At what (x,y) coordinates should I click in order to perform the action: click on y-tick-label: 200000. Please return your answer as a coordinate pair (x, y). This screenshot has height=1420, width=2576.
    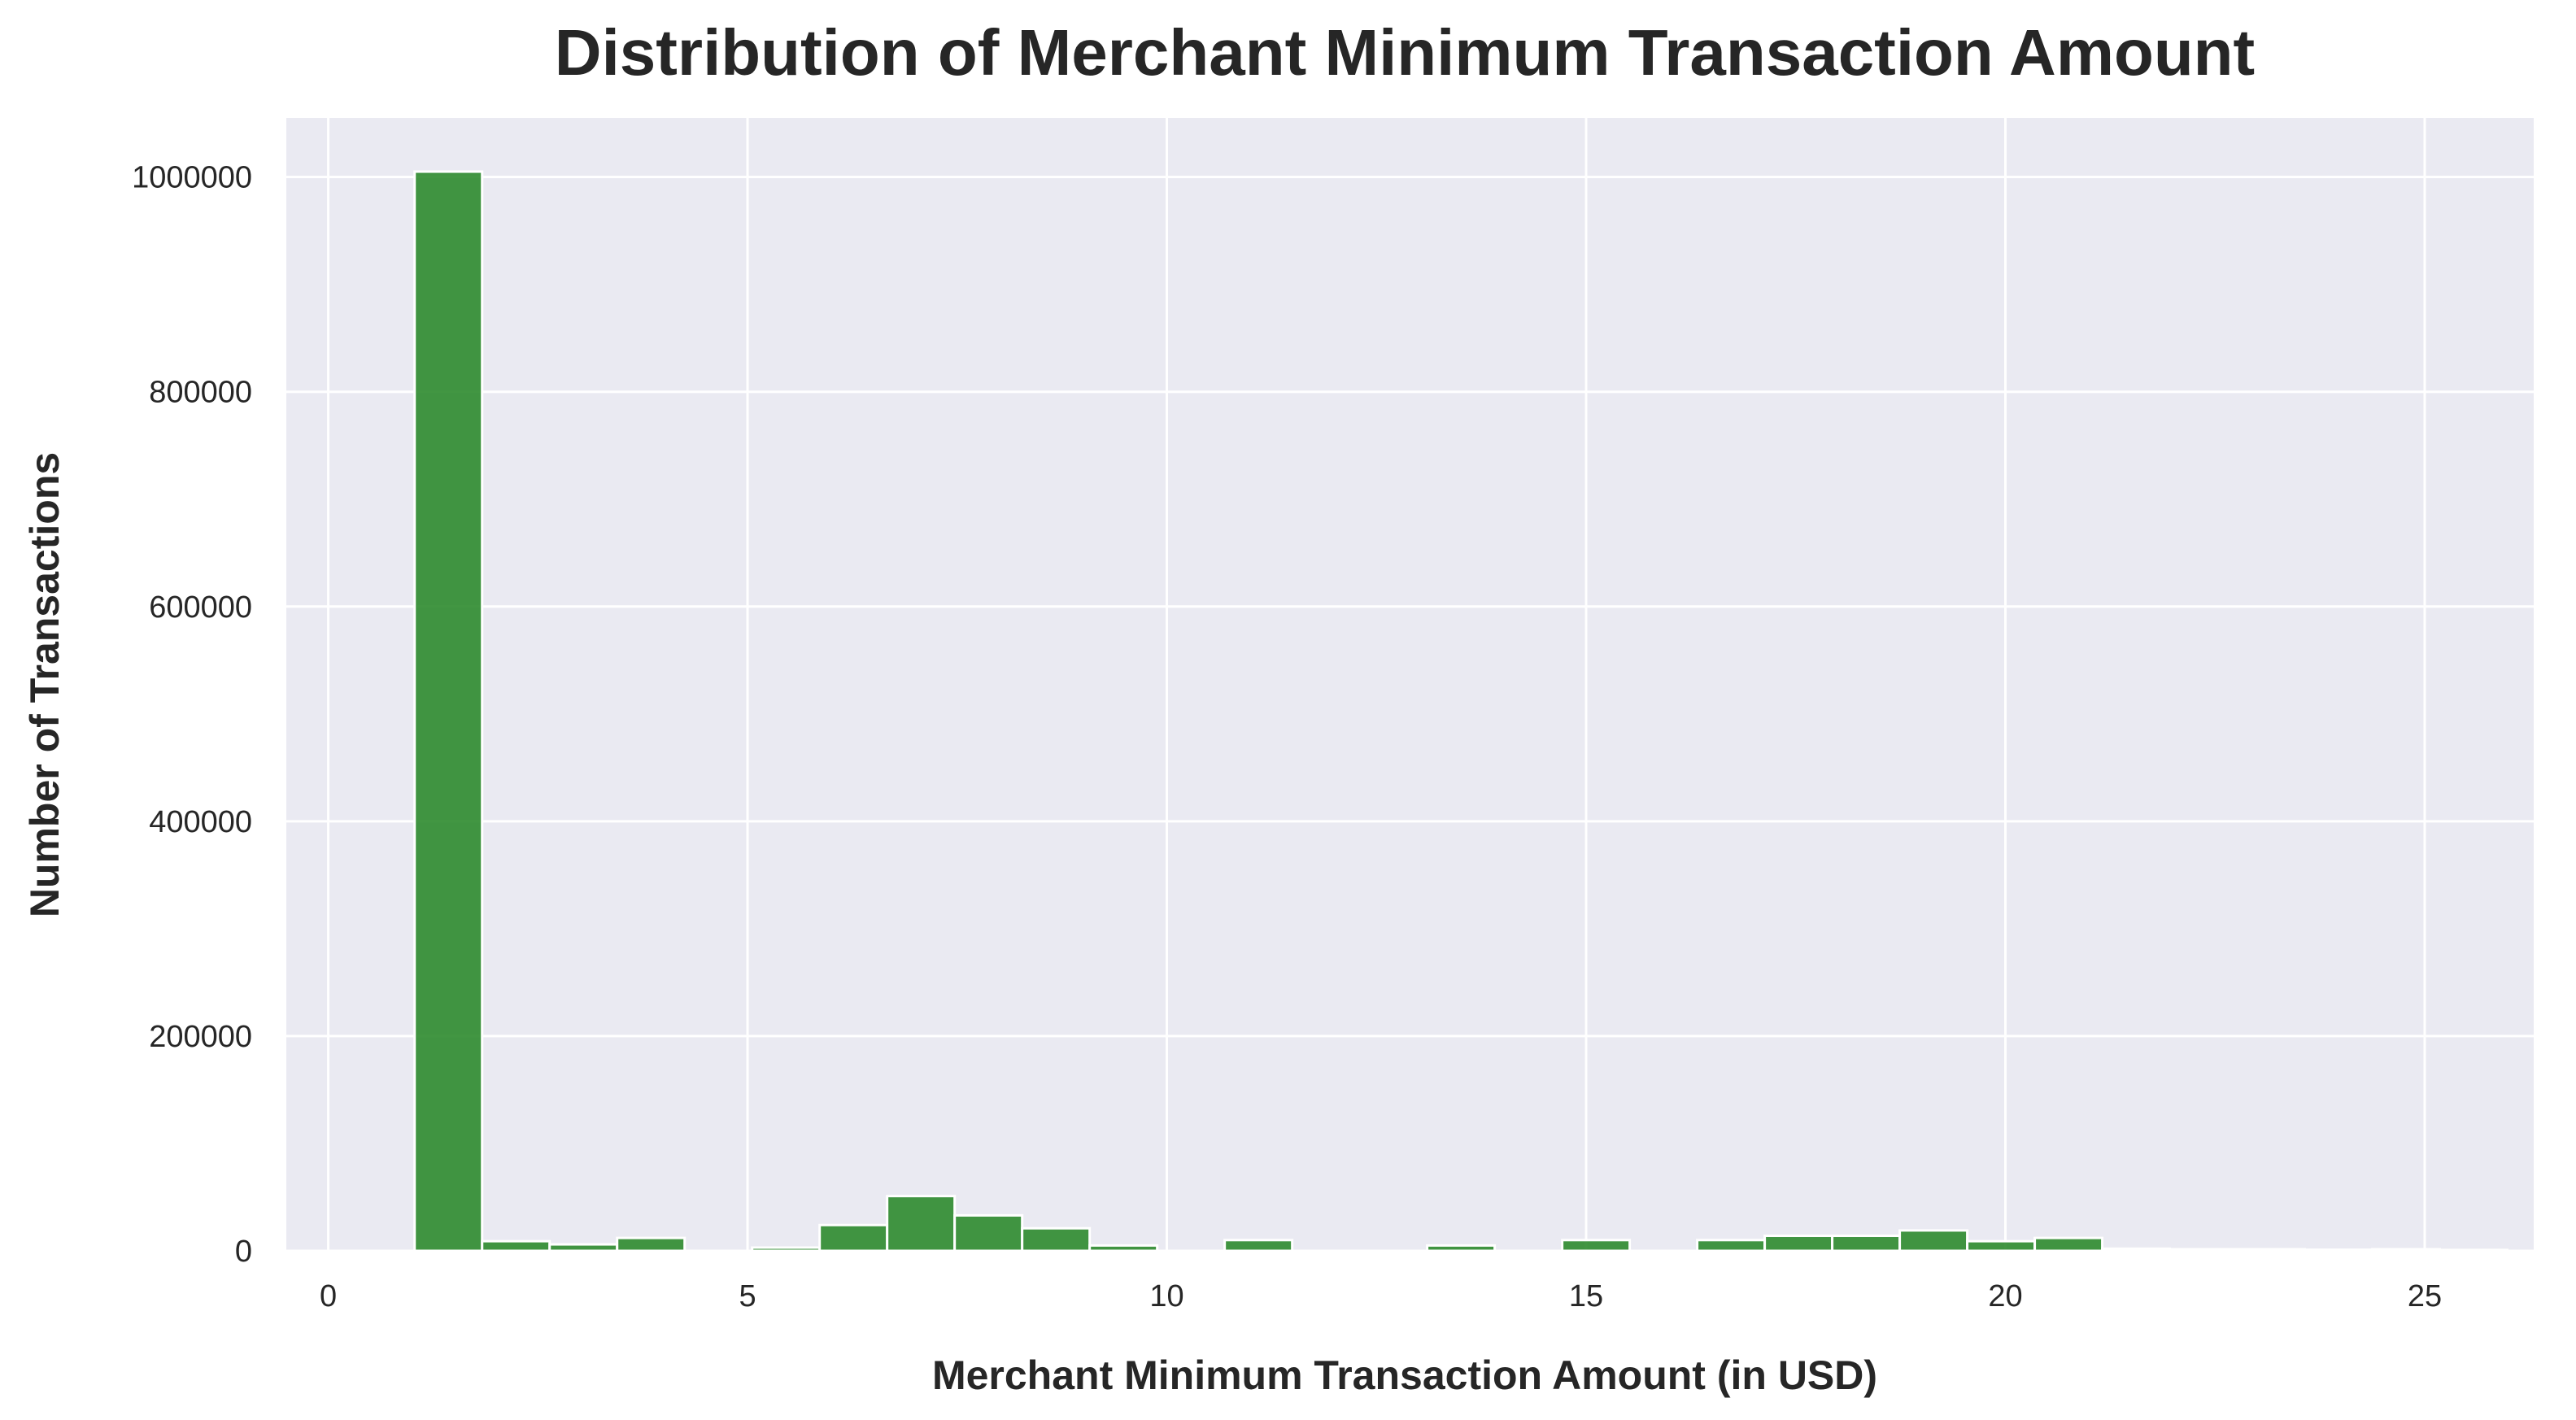
    Looking at the image, I should click on (200, 1037).